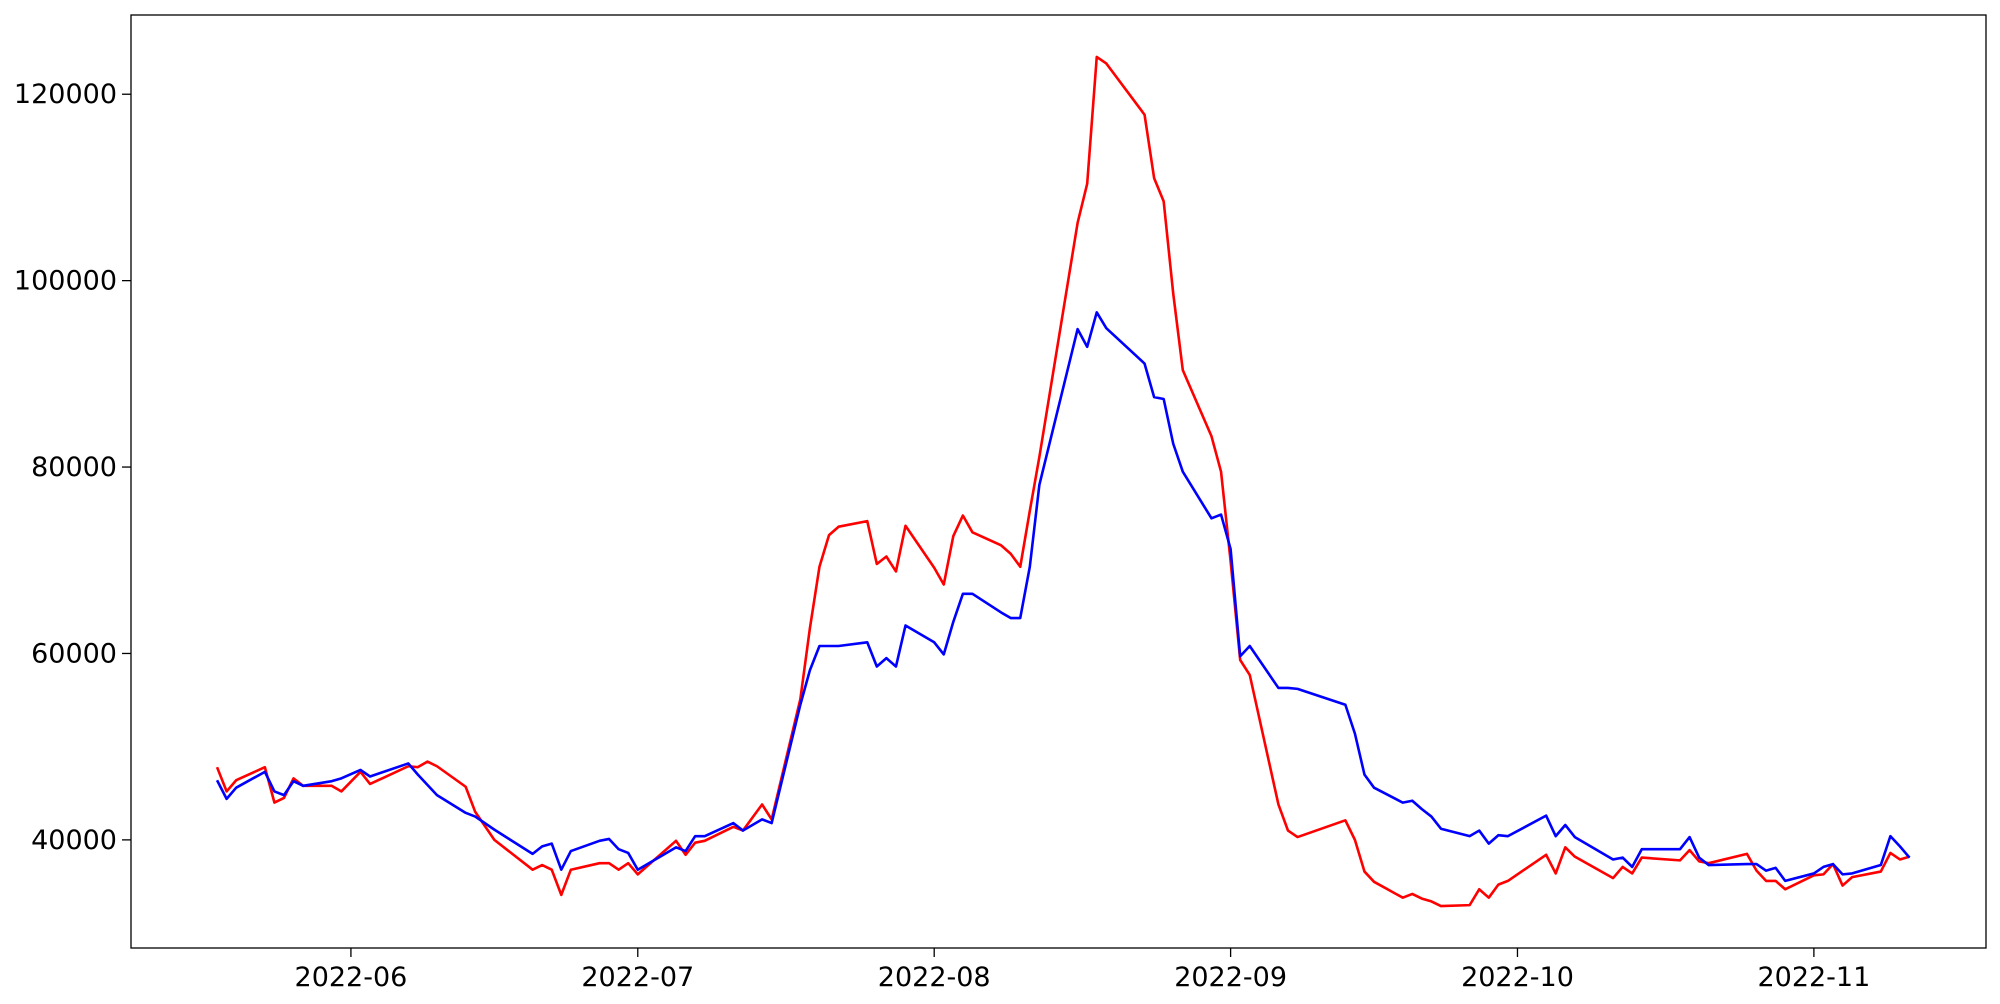 This screenshot has width=2000, height=1004. What do you see at coordinates (637, 977) in the screenshot?
I see `x-tick-label: 2022-07` at bounding box center [637, 977].